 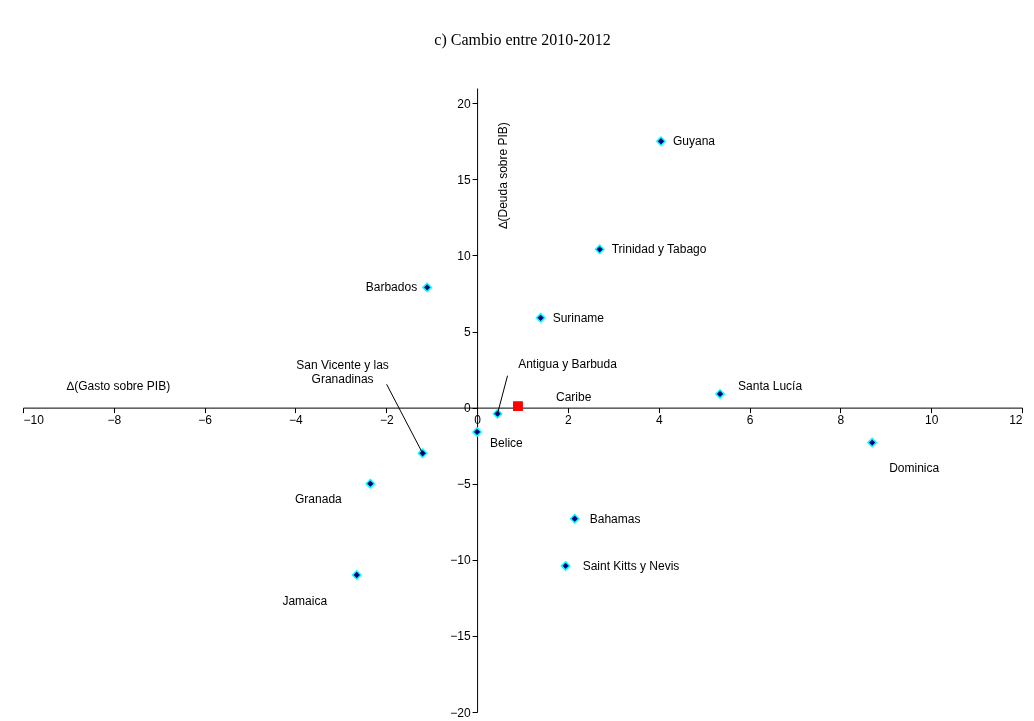 I want to click on y-tick-label: 15, so click(x=464, y=179).